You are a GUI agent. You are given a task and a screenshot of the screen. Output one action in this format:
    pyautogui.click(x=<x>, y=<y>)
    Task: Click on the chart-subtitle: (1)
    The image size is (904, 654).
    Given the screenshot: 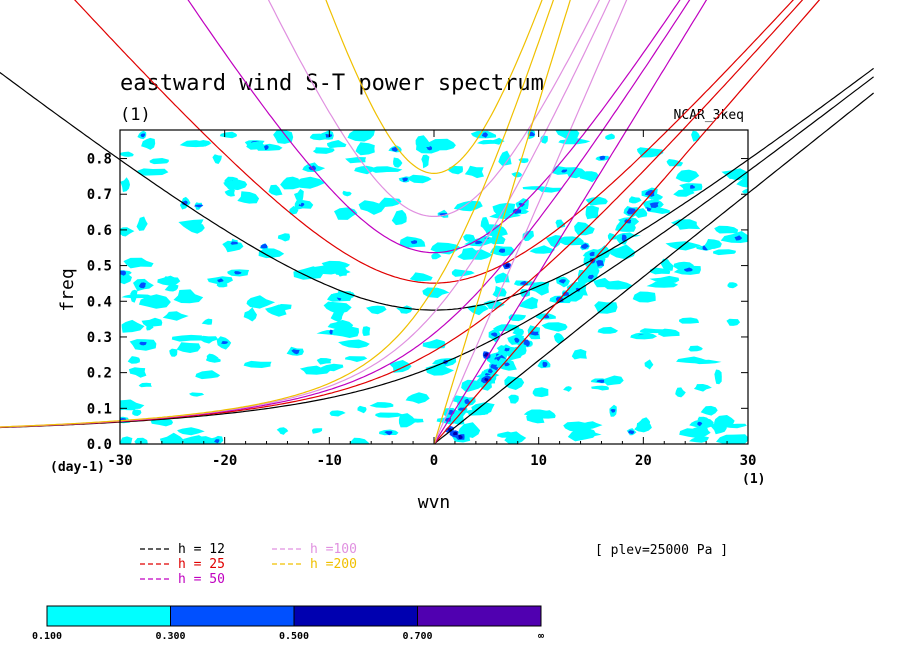 What is the action you would take?
    pyautogui.click(x=135, y=115)
    